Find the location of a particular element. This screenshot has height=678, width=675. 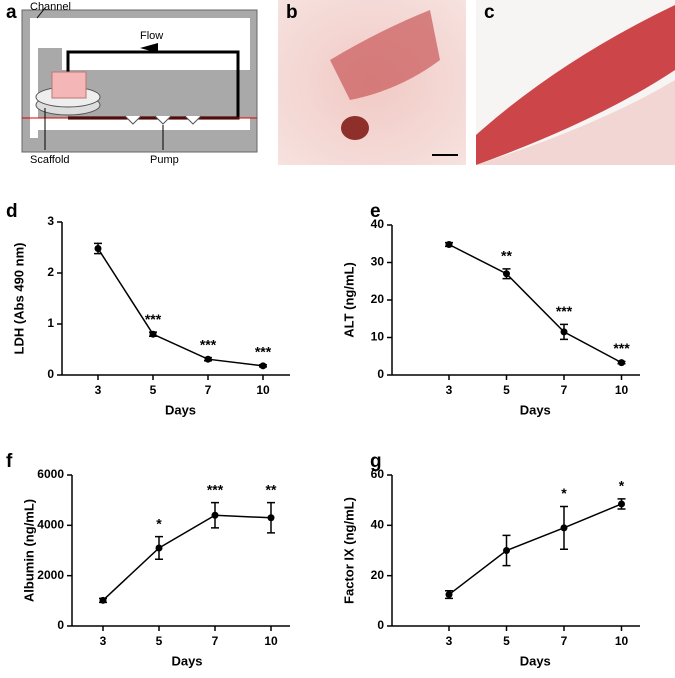

y-tick-label: 2 is located at coordinates (50, 272).